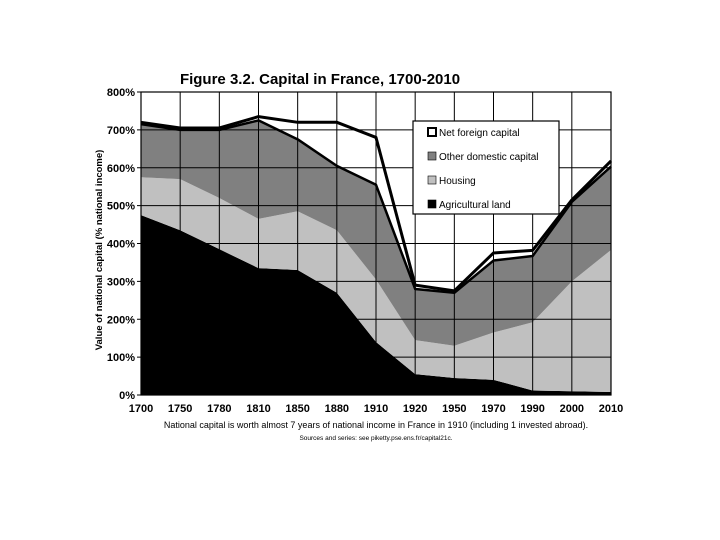 The height and width of the screenshot is (540, 720). I want to click on y-tick-label: 300%, so click(121, 282).